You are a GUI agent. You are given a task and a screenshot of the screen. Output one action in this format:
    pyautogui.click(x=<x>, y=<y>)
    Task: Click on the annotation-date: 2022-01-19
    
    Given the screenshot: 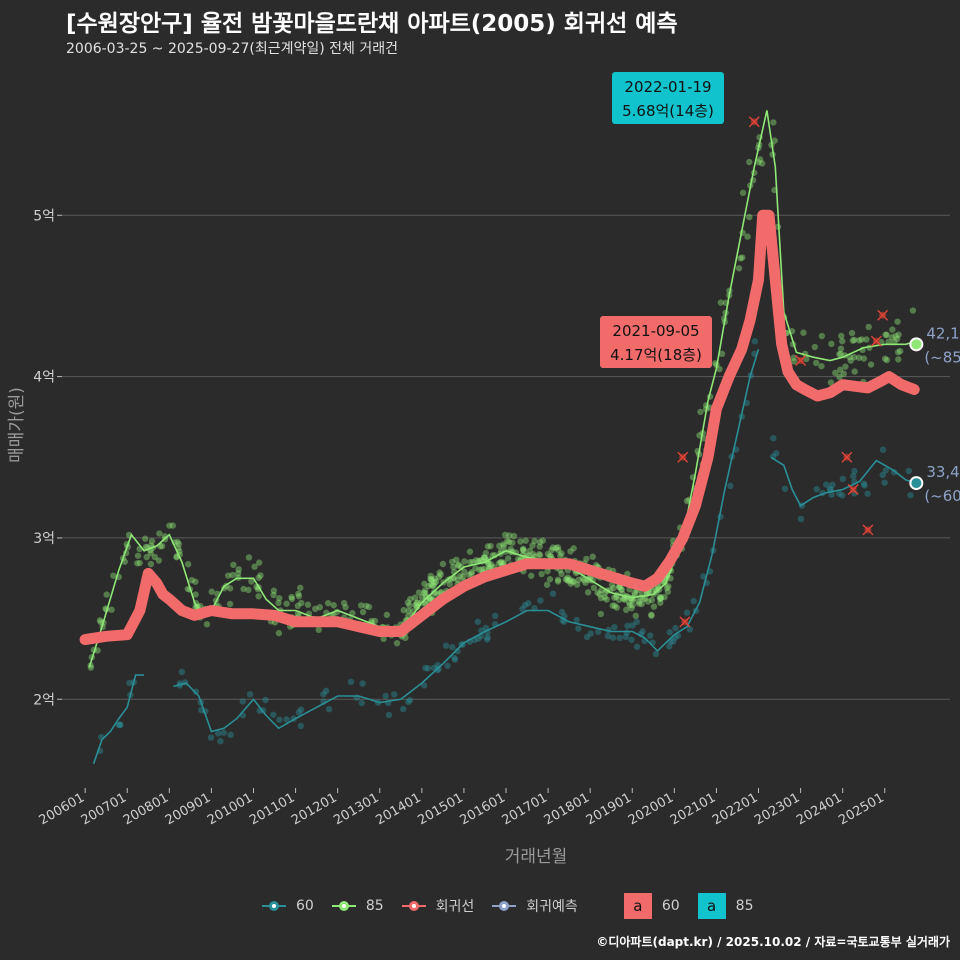 What is the action you would take?
    pyautogui.click(x=667, y=87)
    